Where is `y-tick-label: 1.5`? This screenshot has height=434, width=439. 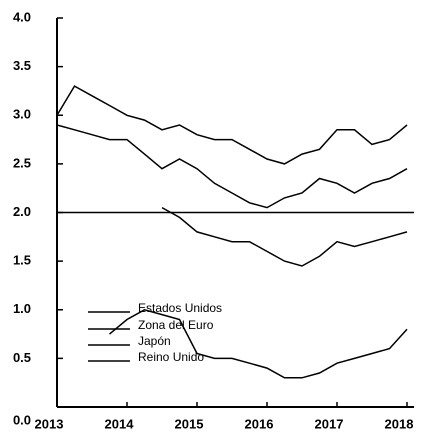
y-tick-label: 1.5 is located at coordinates (22, 260).